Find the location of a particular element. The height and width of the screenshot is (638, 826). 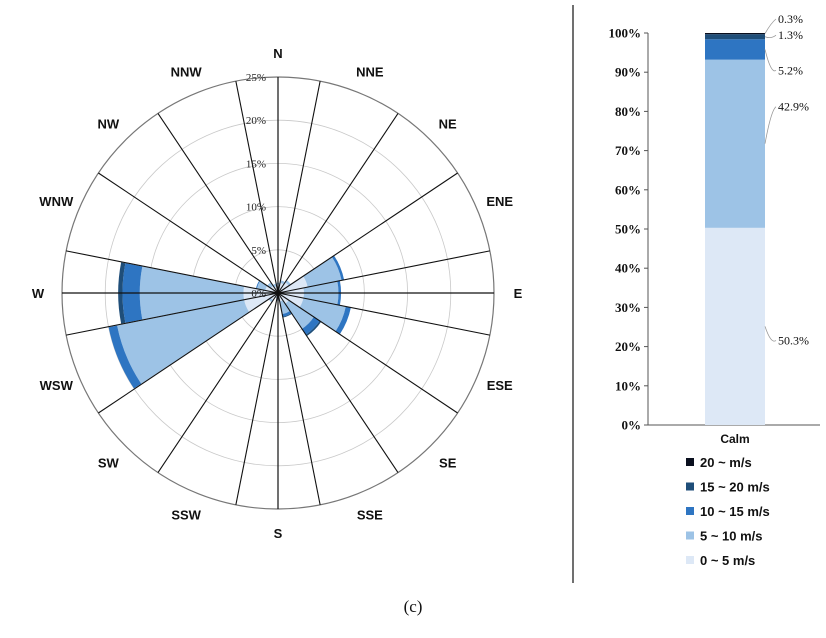

bar-category-label: Calm is located at coordinates (734, 439).